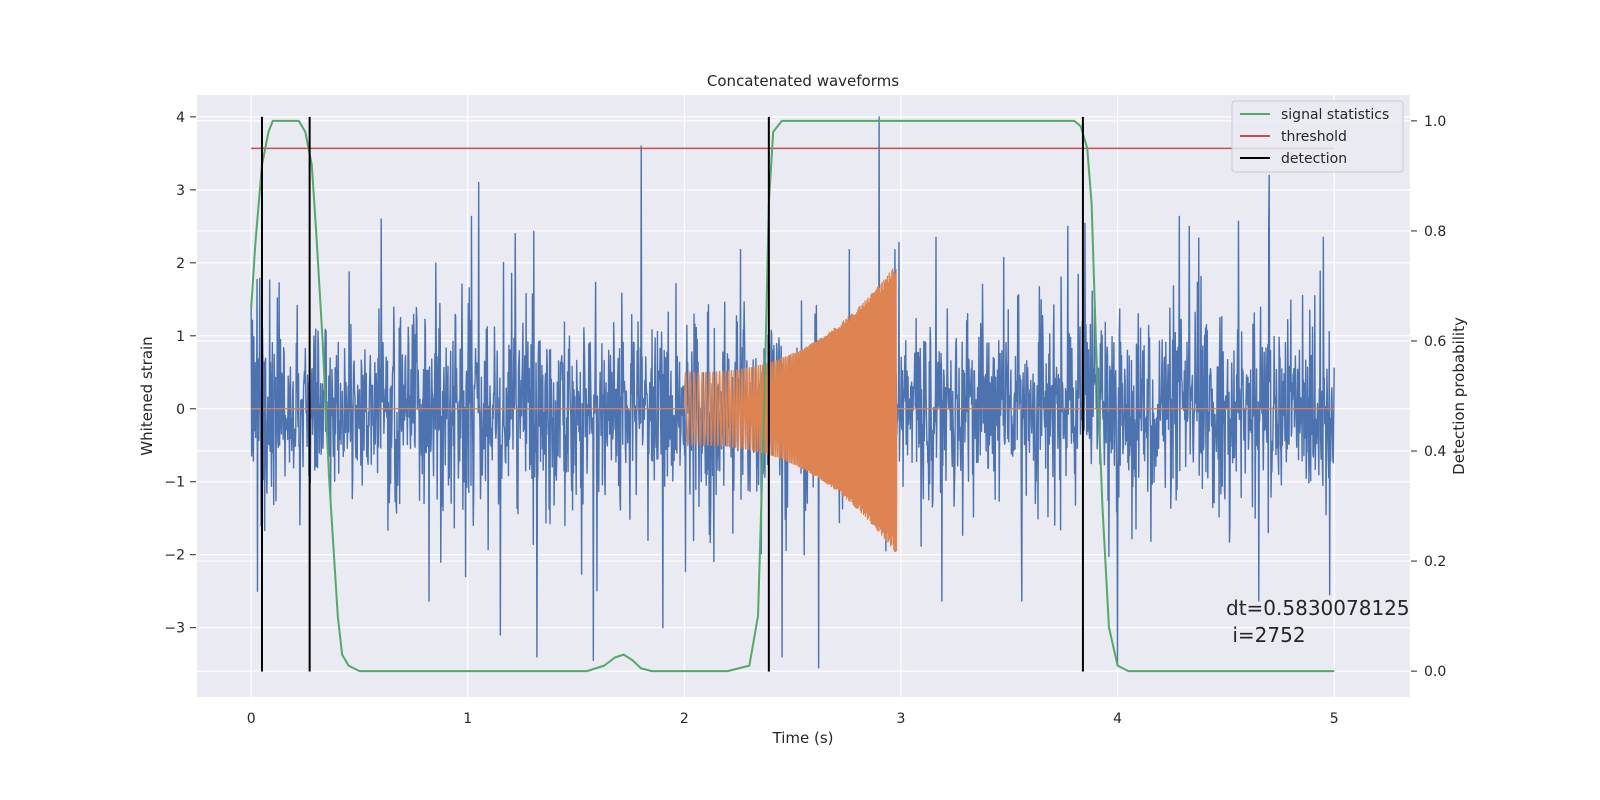  I want to click on x-tick-label: 4, so click(1117, 719).